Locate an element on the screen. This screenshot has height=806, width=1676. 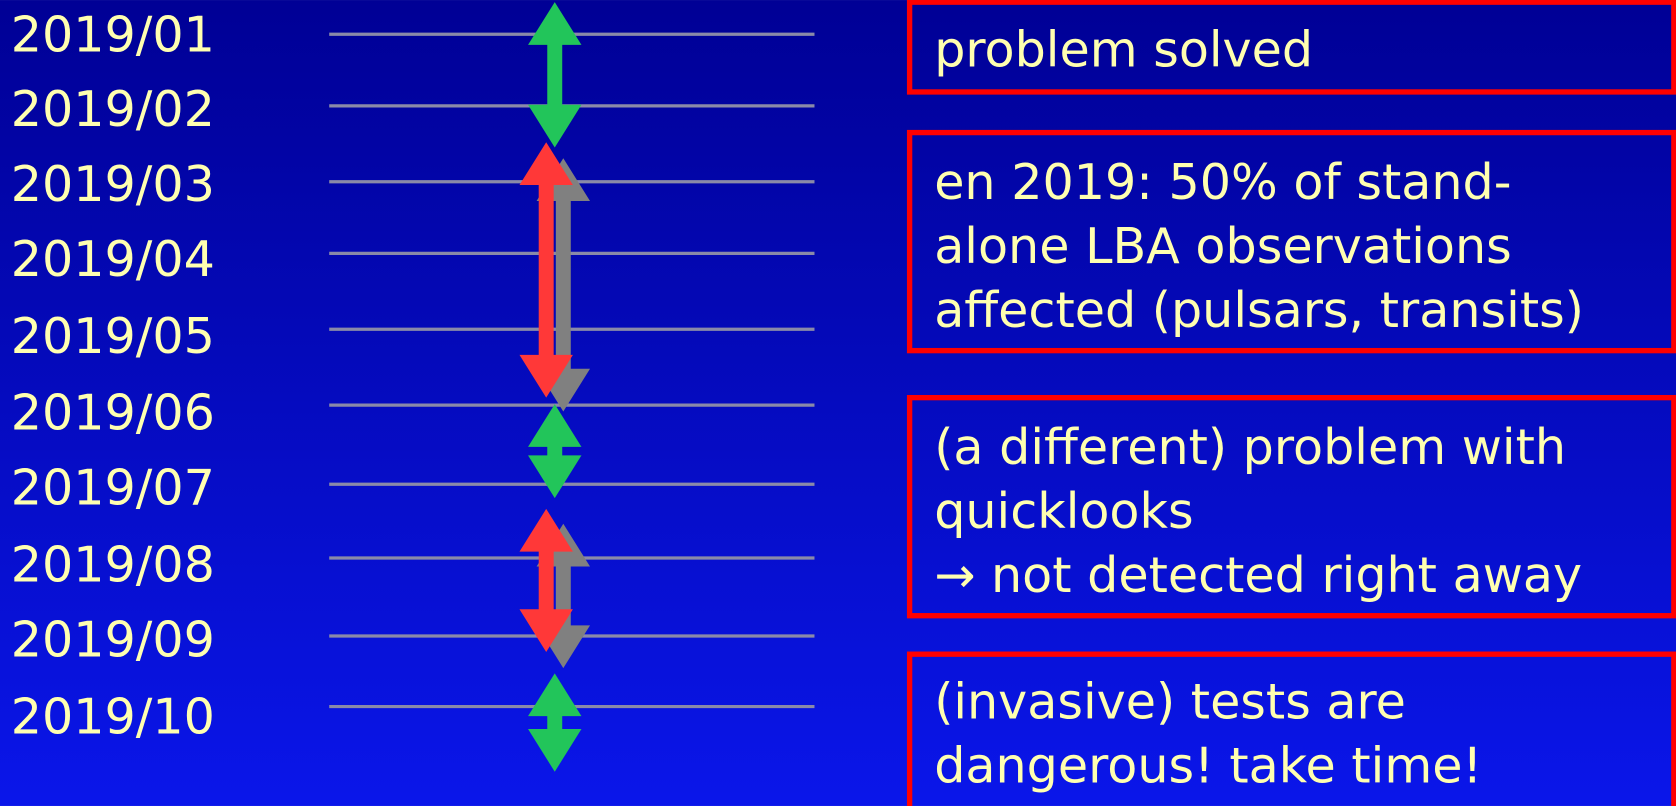
box-text: affected (pulsars, transits) is located at coordinates (1259, 310).